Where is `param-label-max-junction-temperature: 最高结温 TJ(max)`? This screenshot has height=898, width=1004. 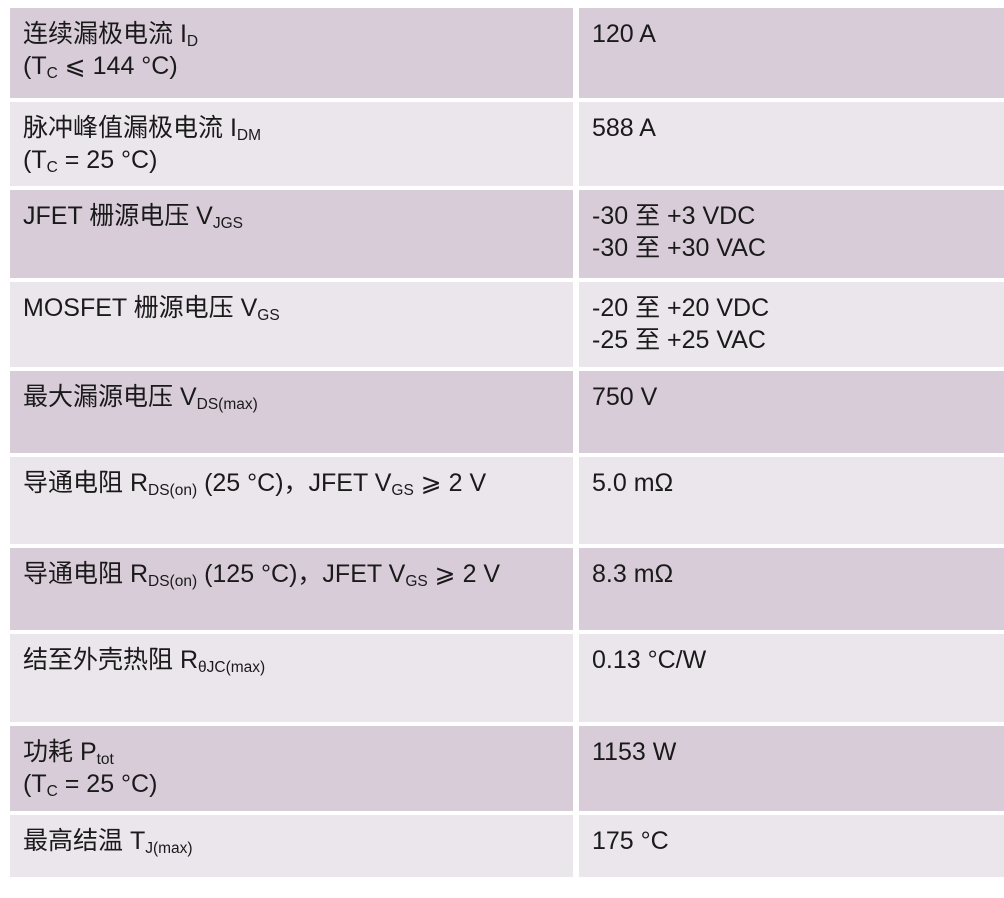 param-label-max-junction-temperature: 最高结温 TJ(max) is located at coordinates (291, 846).